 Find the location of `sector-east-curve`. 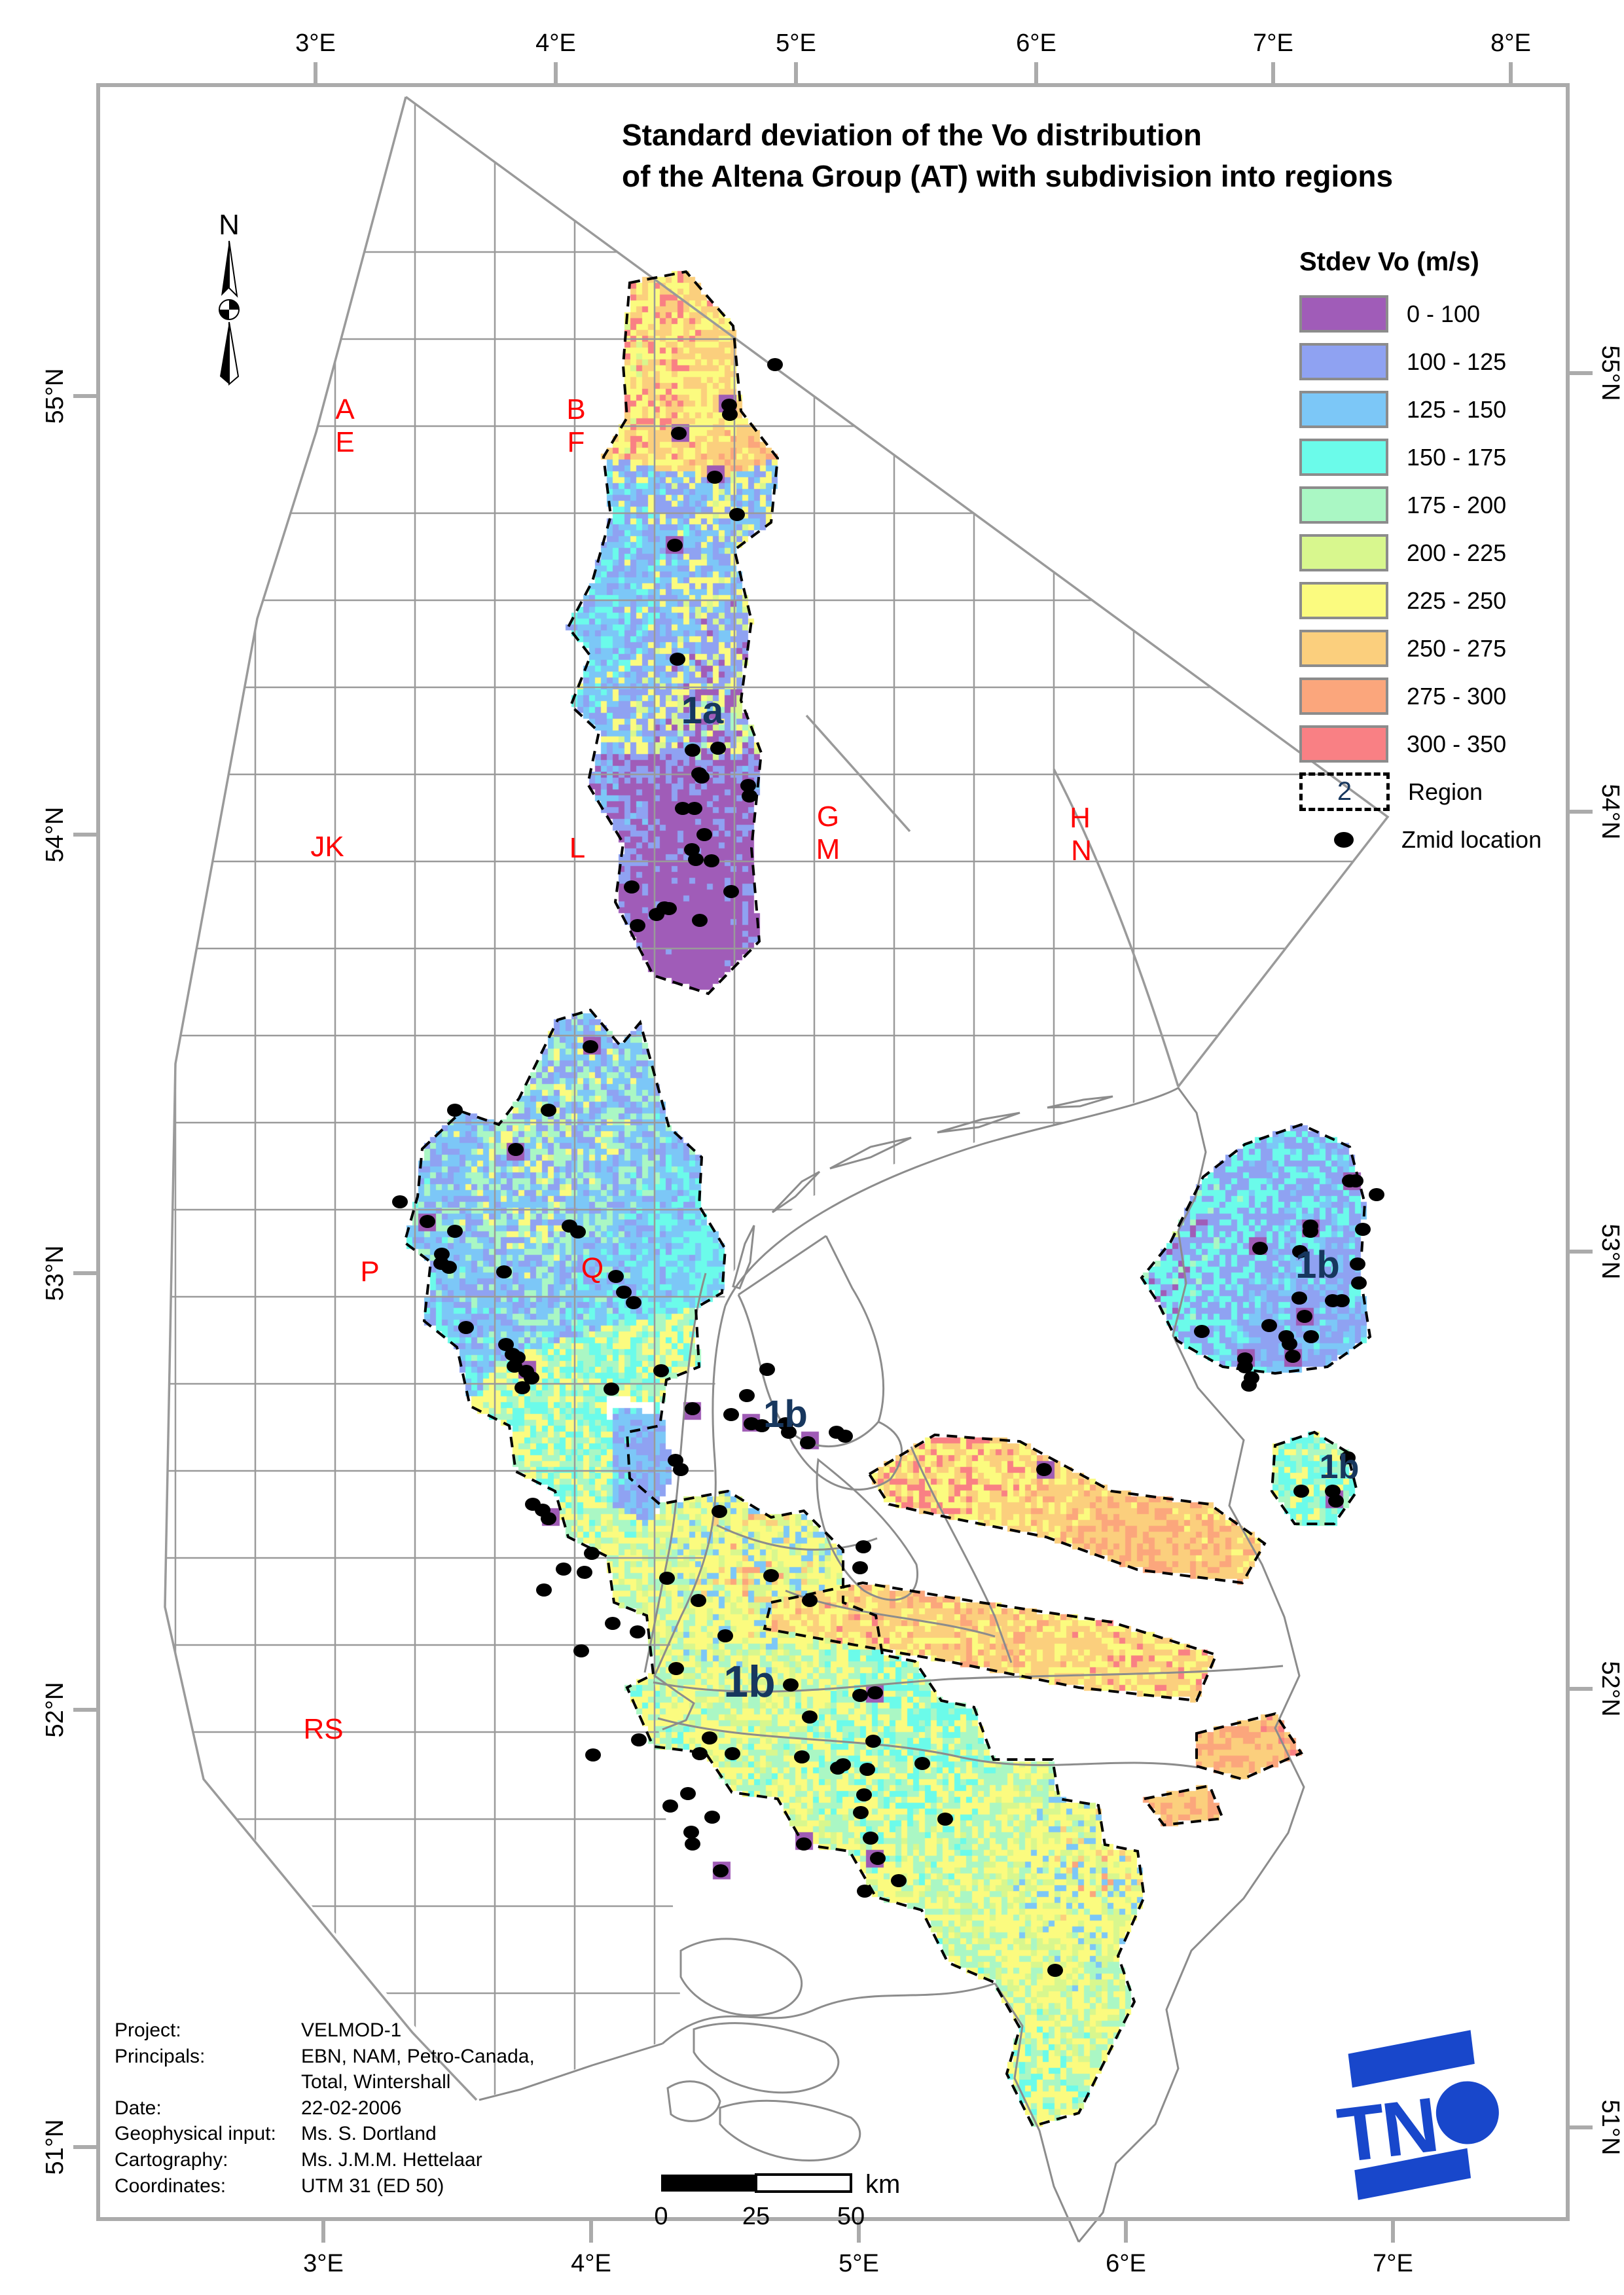

sector-east-curve is located at coordinates (1116, 928).